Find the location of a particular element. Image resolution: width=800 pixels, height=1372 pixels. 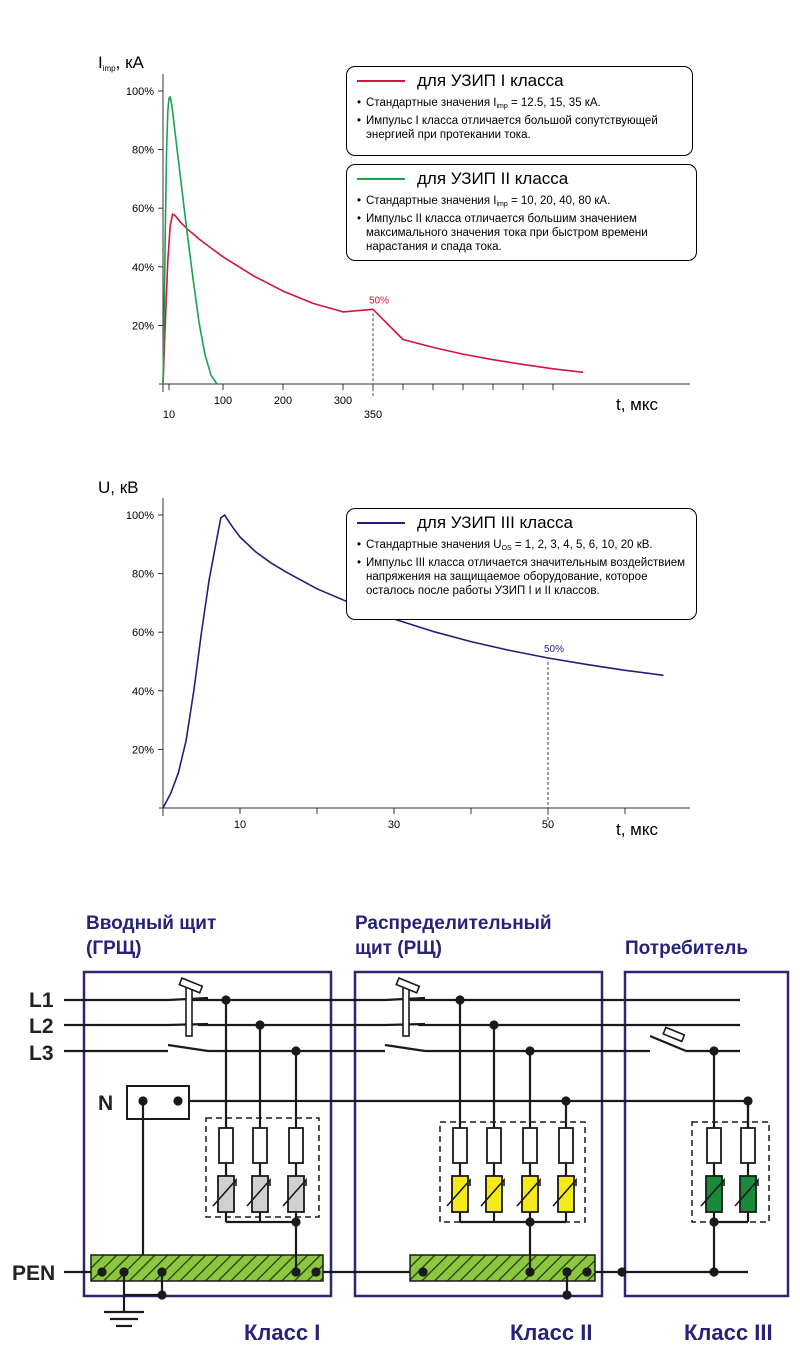

class1-label: Класс I is located at coordinates (282, 1332).